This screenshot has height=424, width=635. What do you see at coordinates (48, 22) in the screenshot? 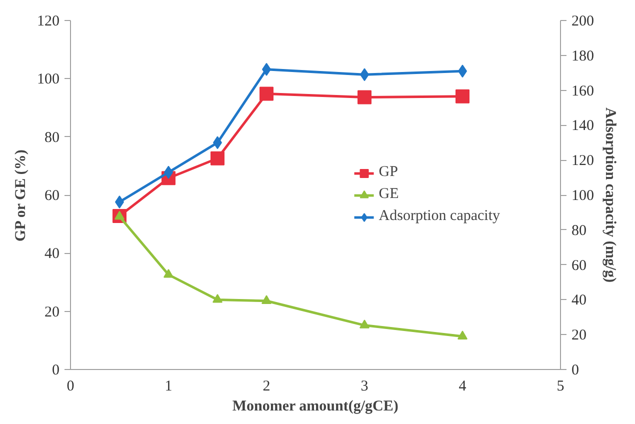
I see `y-tick-label: 120` at bounding box center [48, 22].